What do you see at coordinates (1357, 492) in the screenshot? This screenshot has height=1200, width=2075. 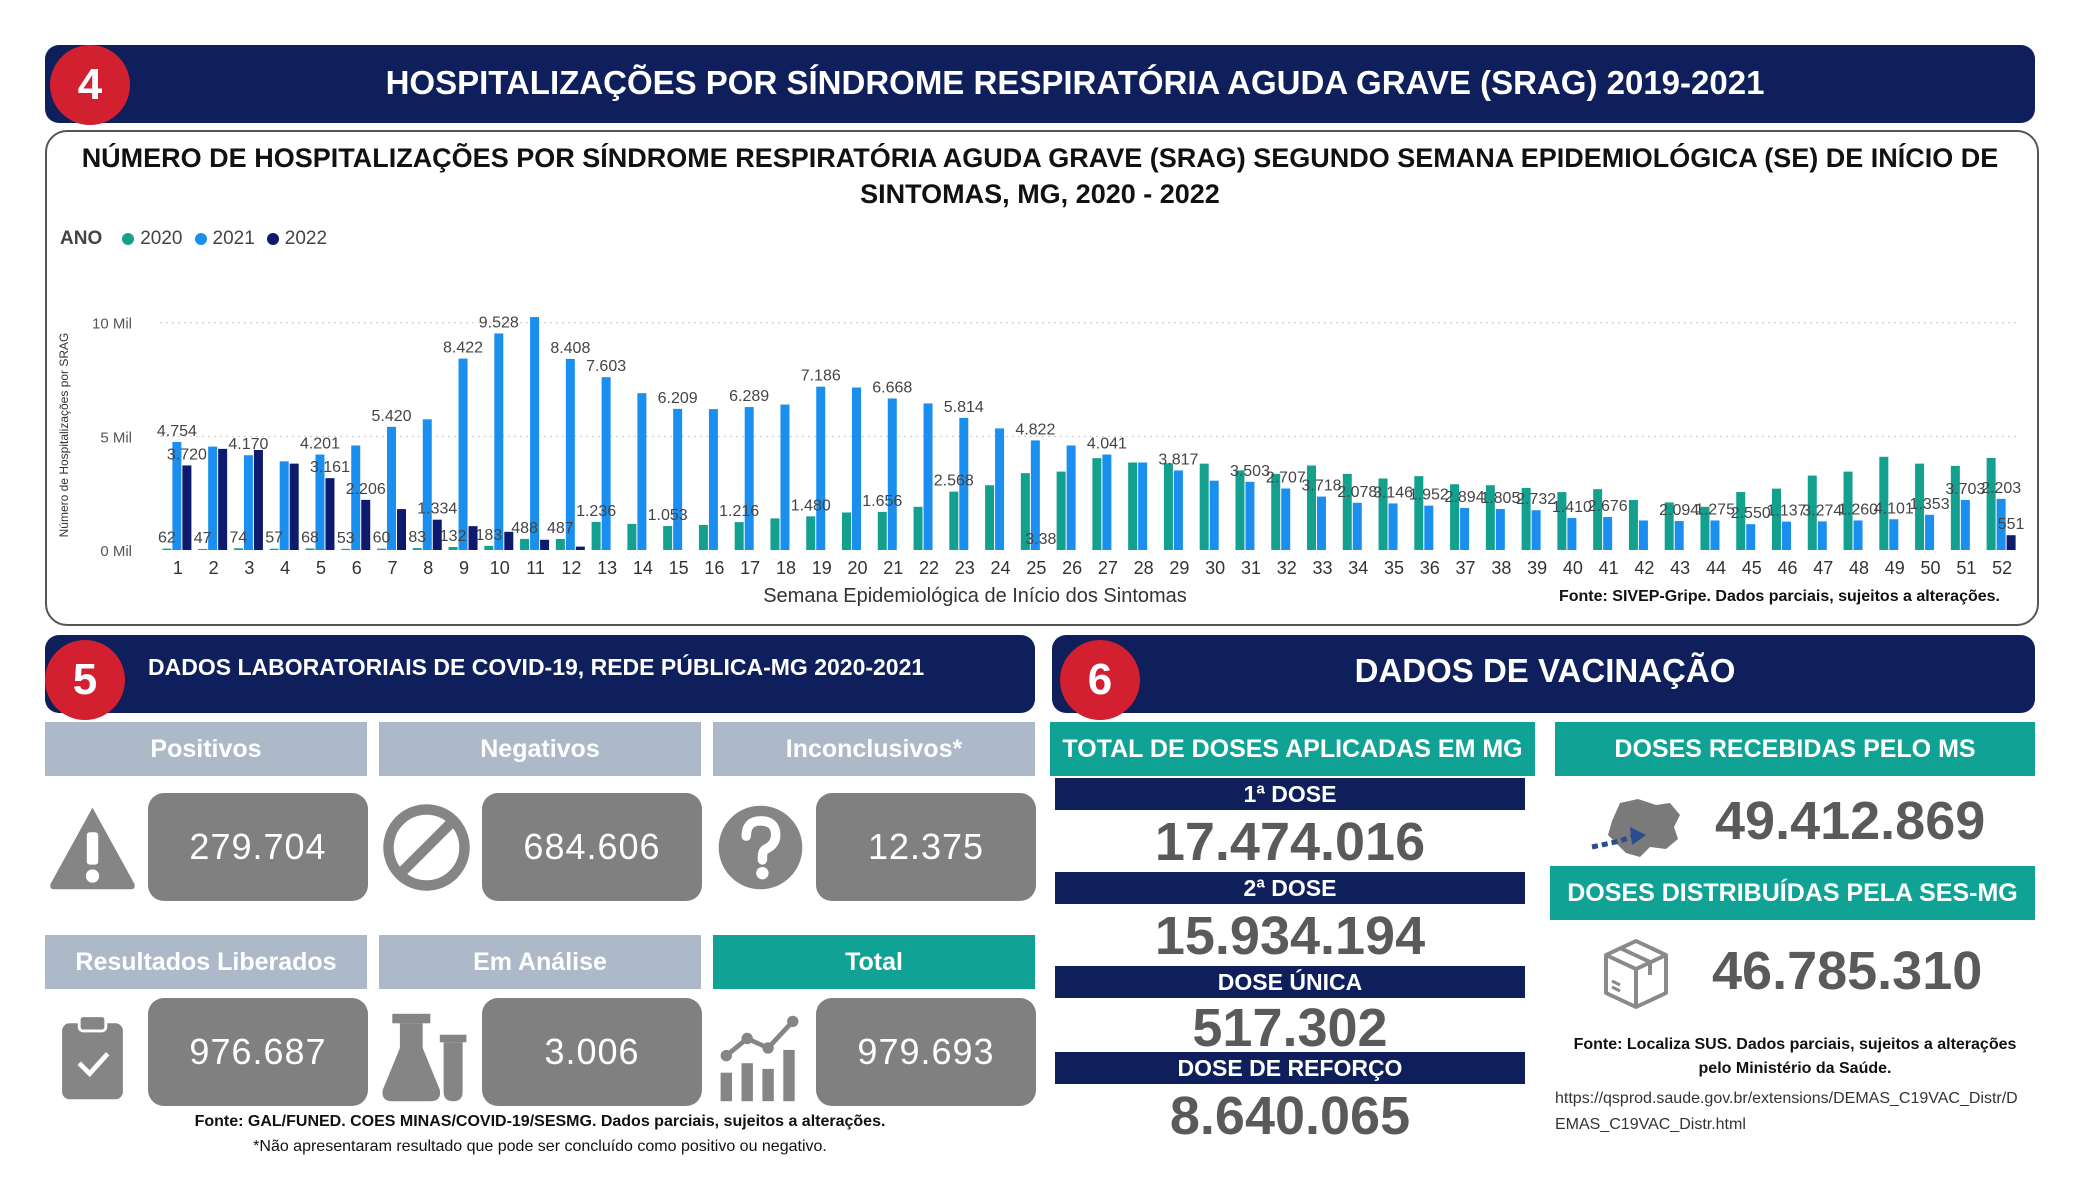 I see `data-label-2021-week-34: 2.078` at bounding box center [1357, 492].